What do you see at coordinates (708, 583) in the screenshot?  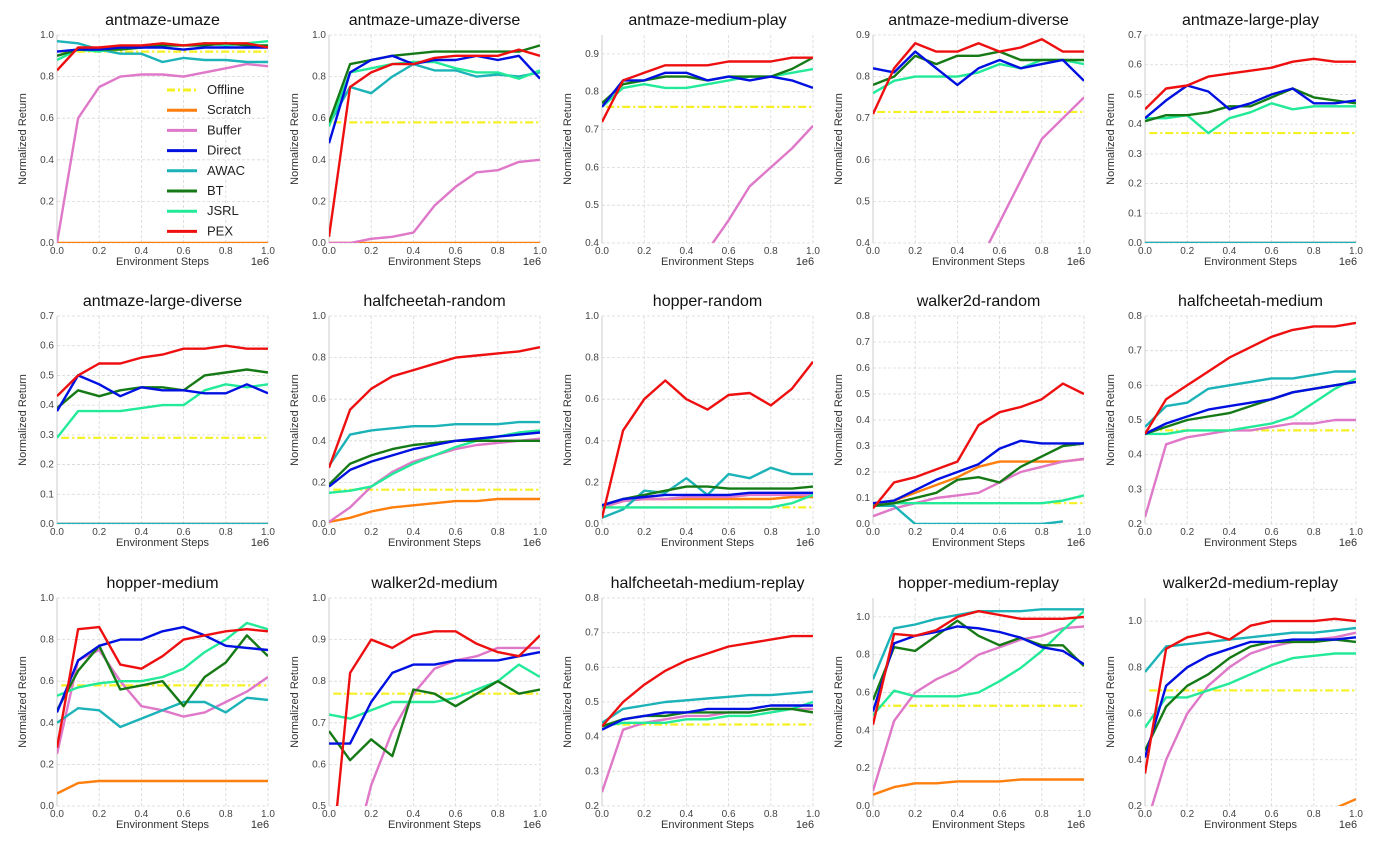 I see `subplot-title: halfcheetah-medium-replay` at bounding box center [708, 583].